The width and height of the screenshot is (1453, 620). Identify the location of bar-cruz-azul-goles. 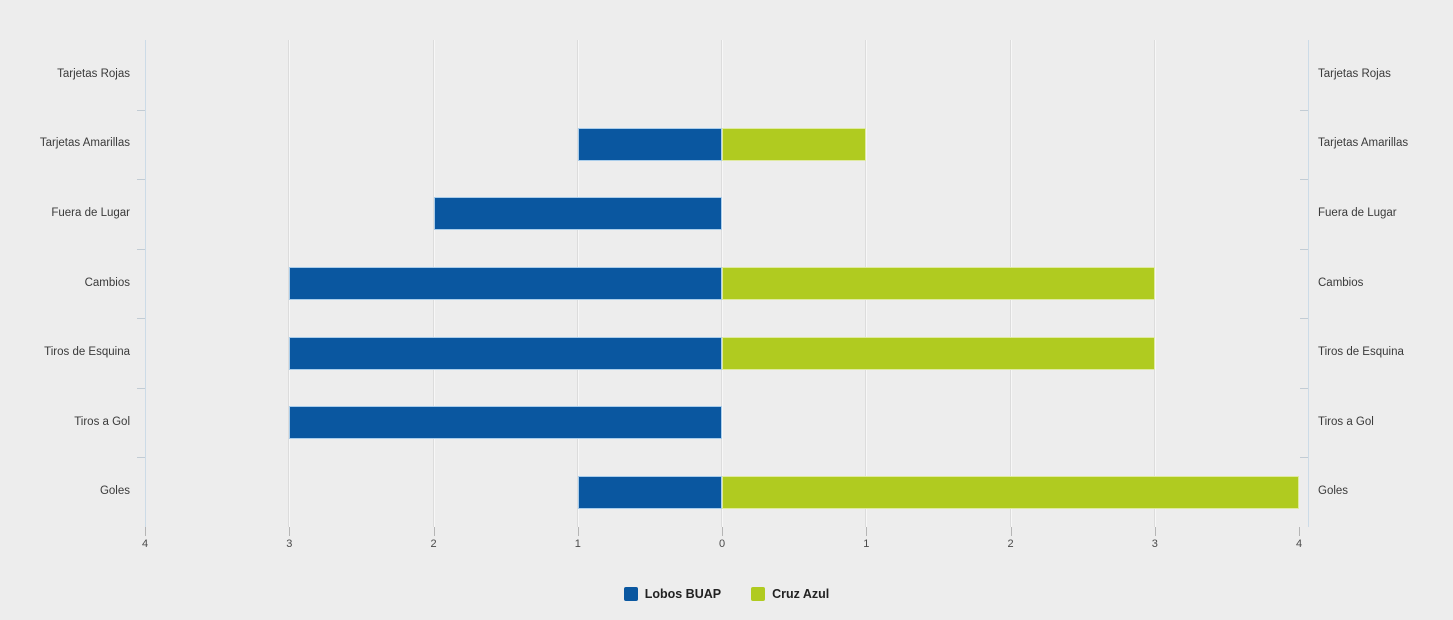
(1010, 492).